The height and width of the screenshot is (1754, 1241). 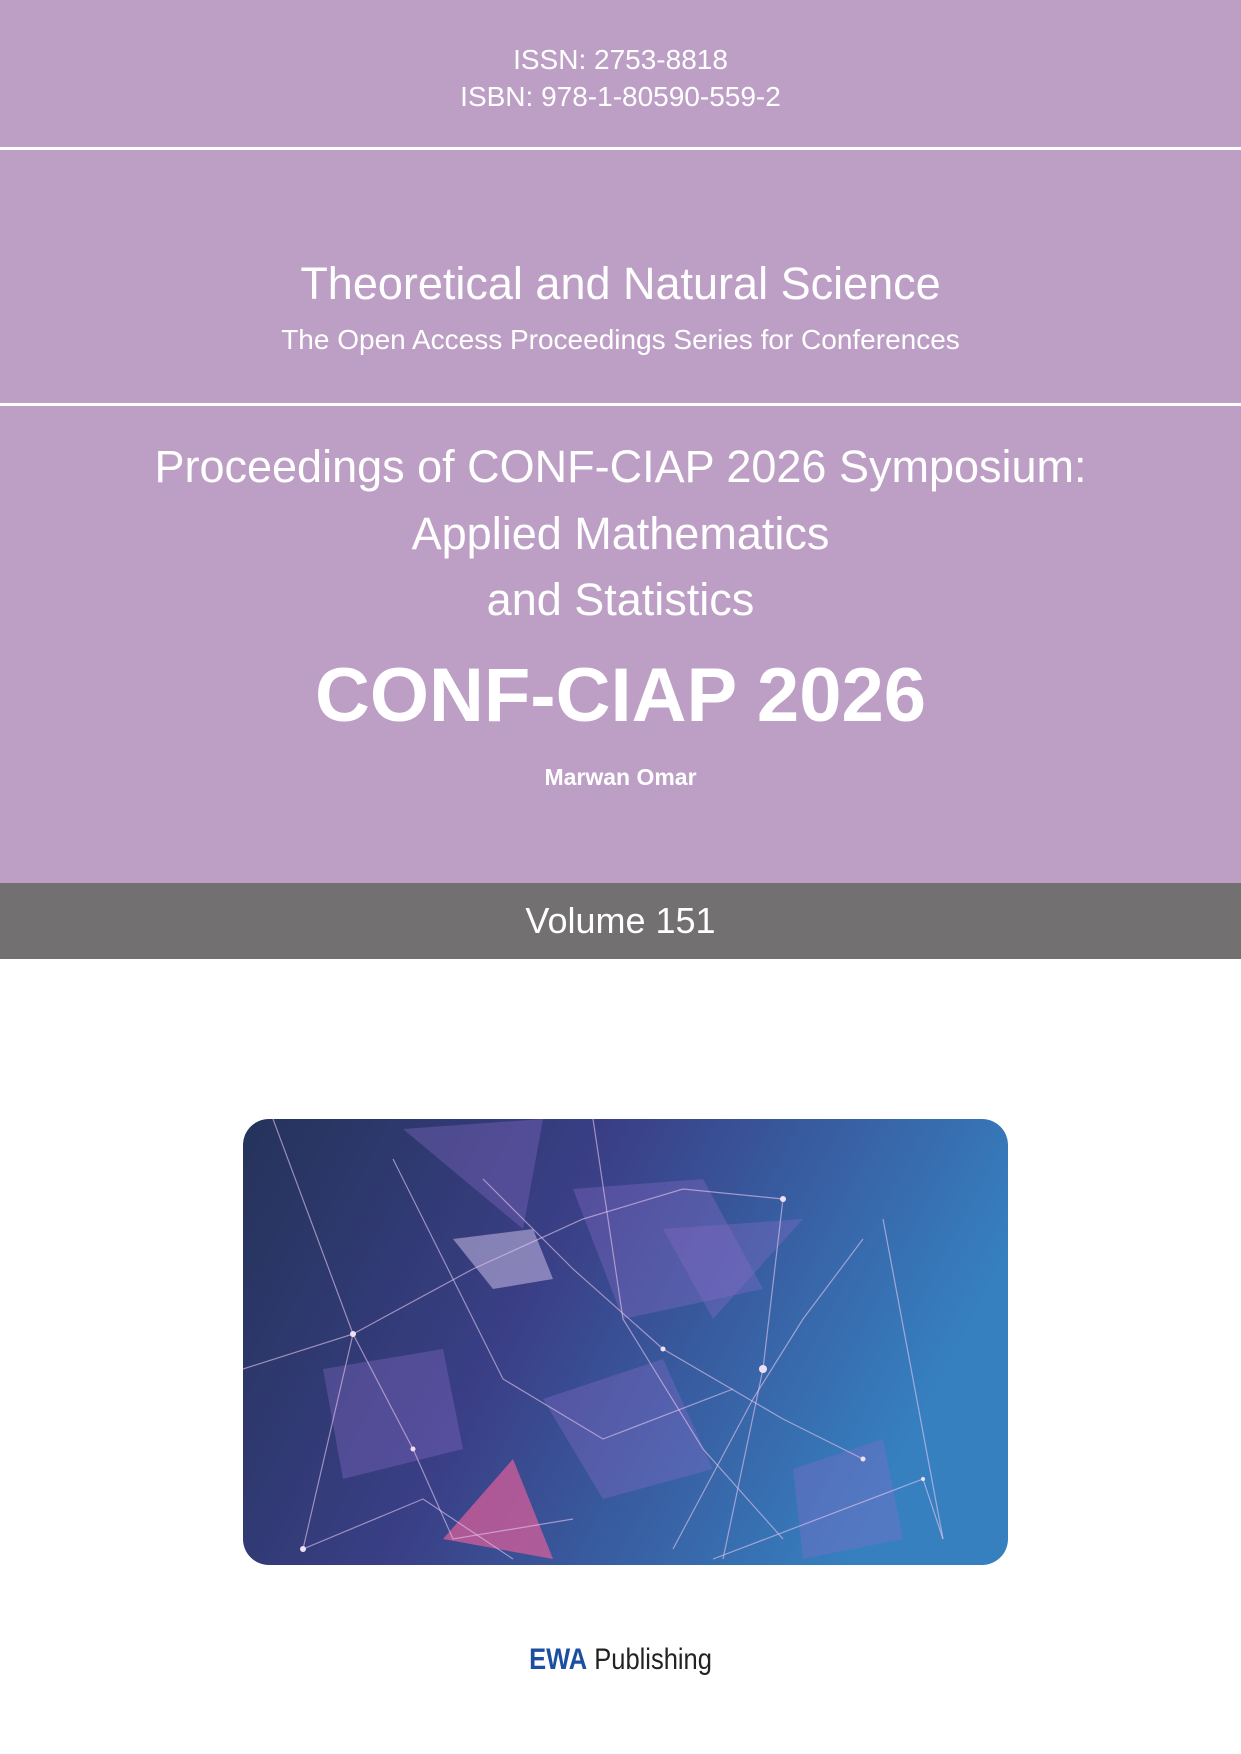 What do you see at coordinates (653, 1659) in the screenshot?
I see `publisher-name: Publishing` at bounding box center [653, 1659].